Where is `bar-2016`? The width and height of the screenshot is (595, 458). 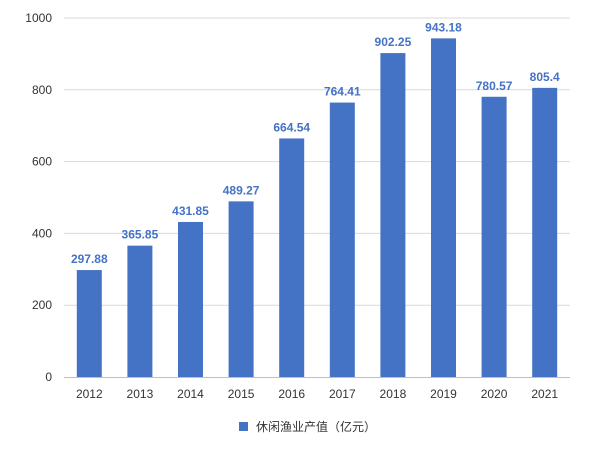 bar-2016 is located at coordinates (292, 257).